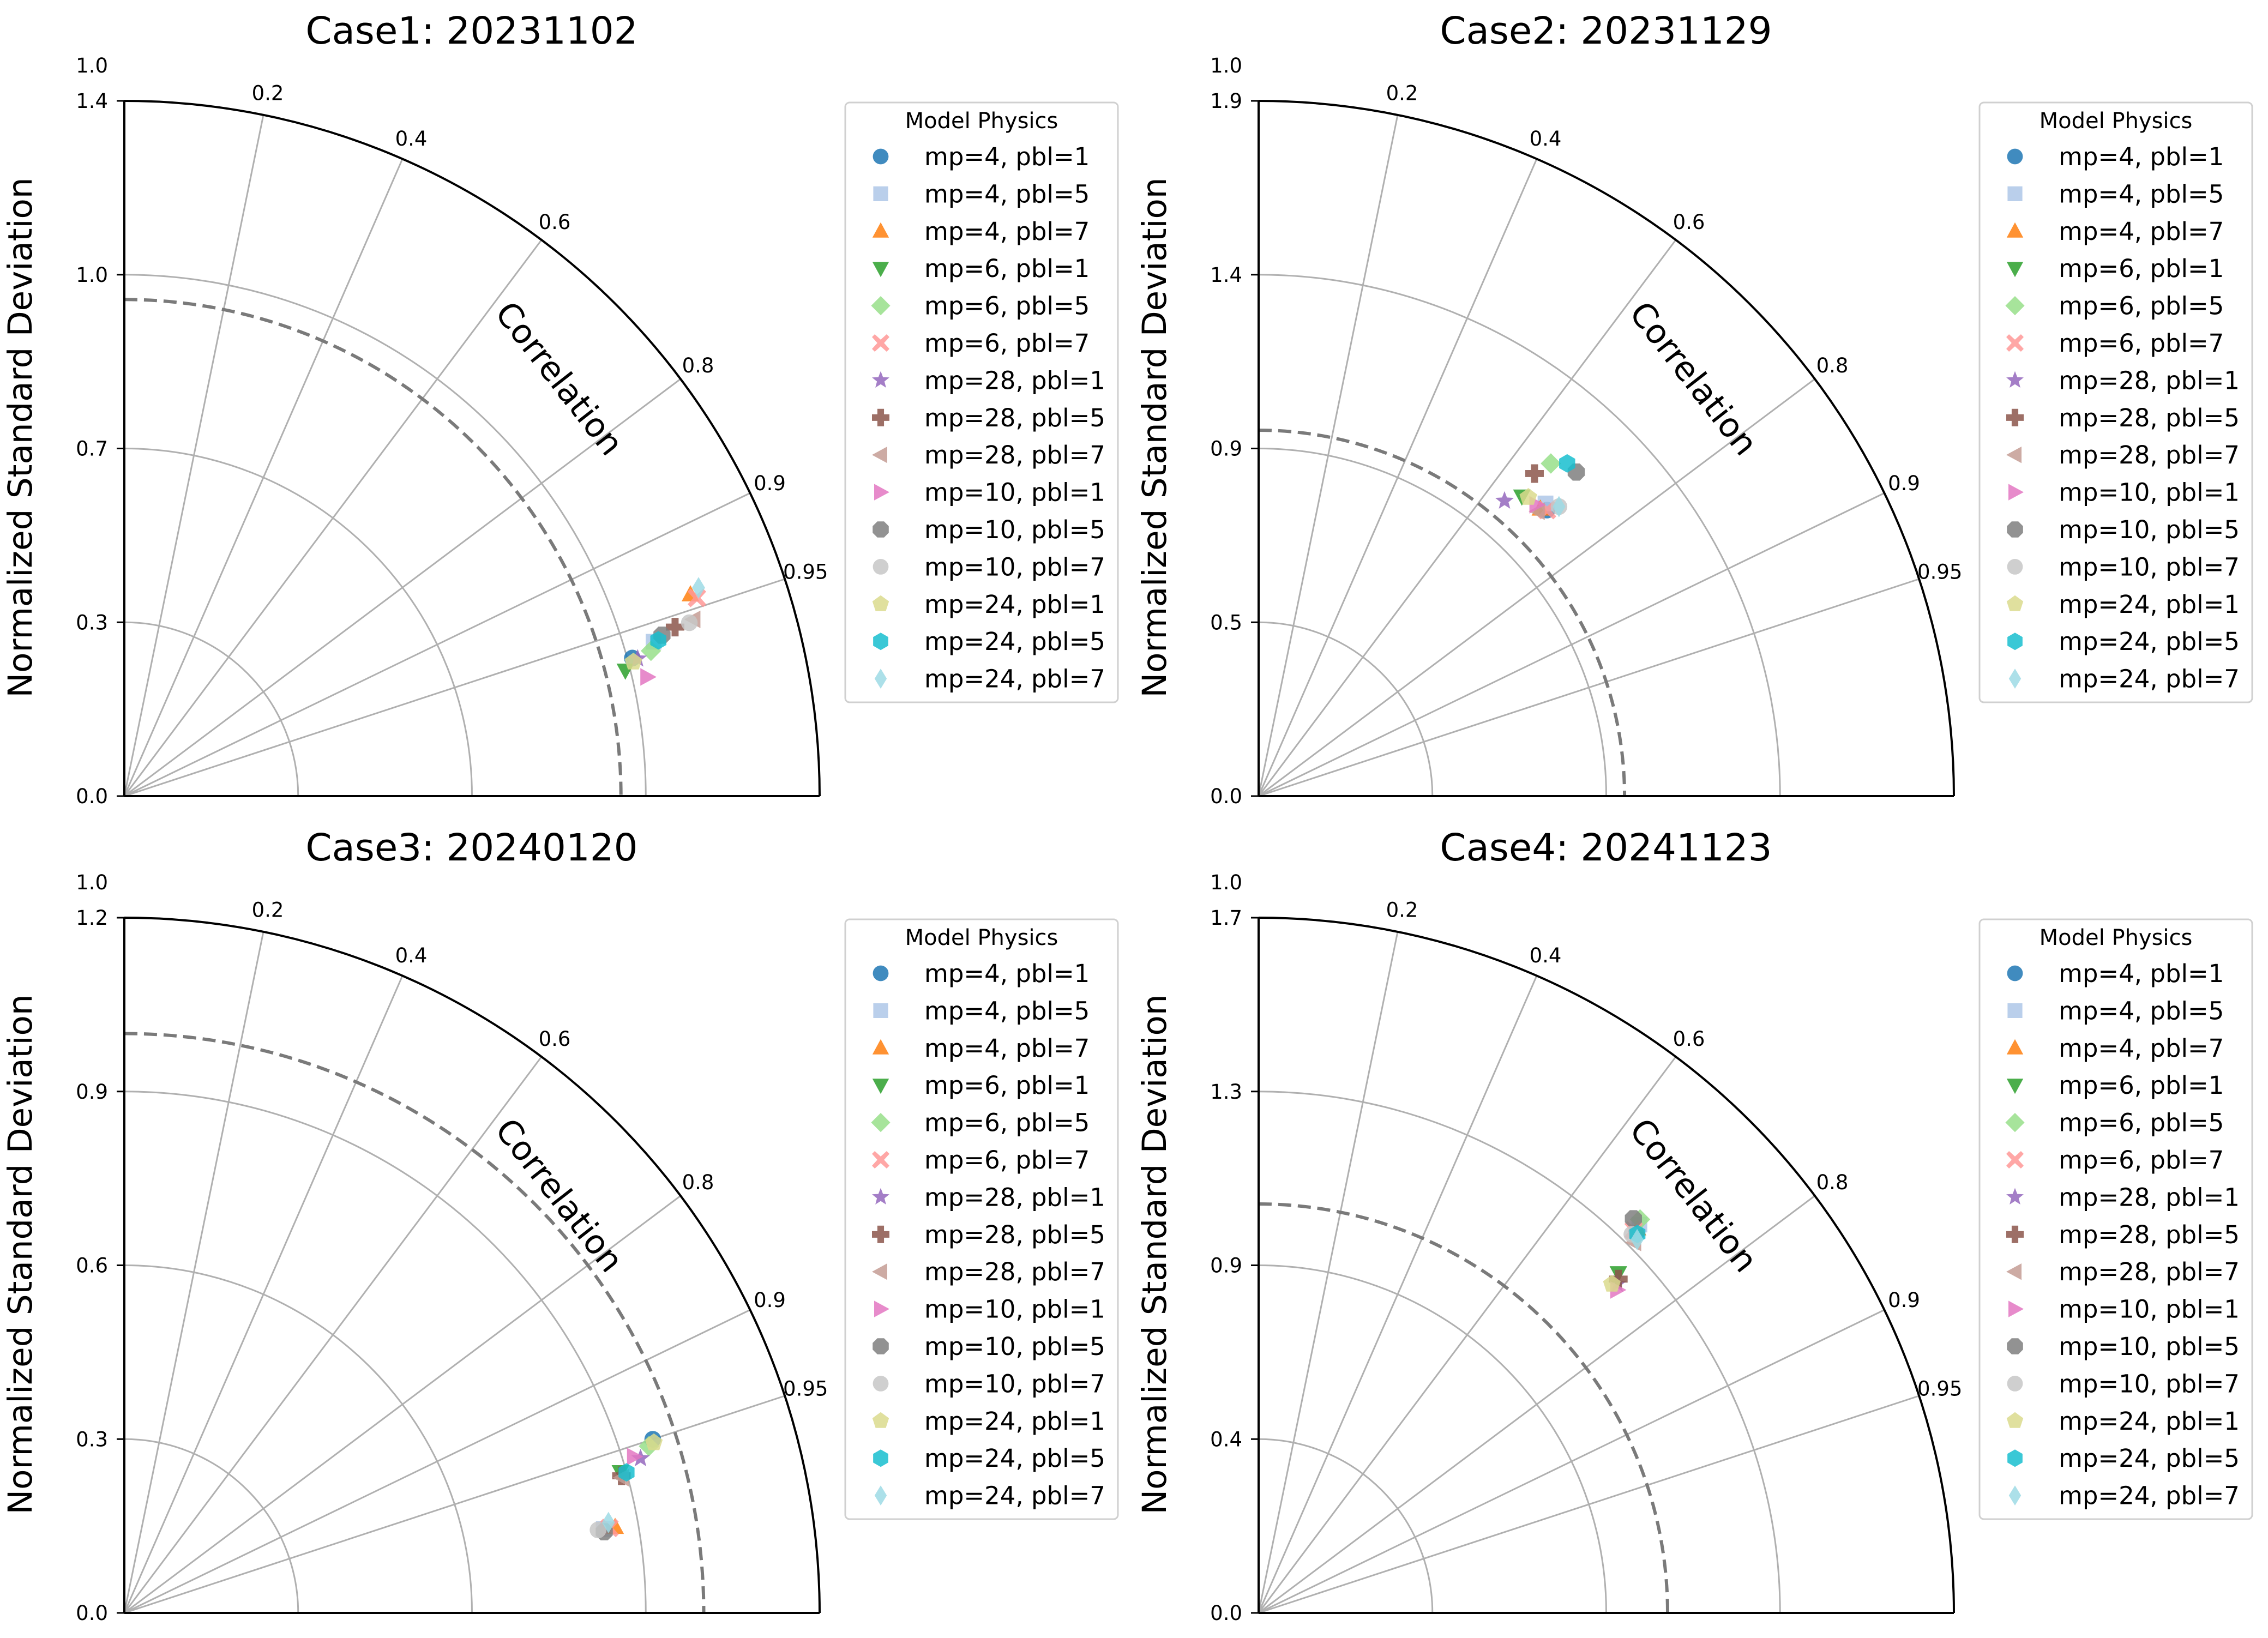 Image resolution: width=2268 pixels, height=1638 pixels. I want to click on legend-label: mp=28, pbl=5, so click(2149, 1234).